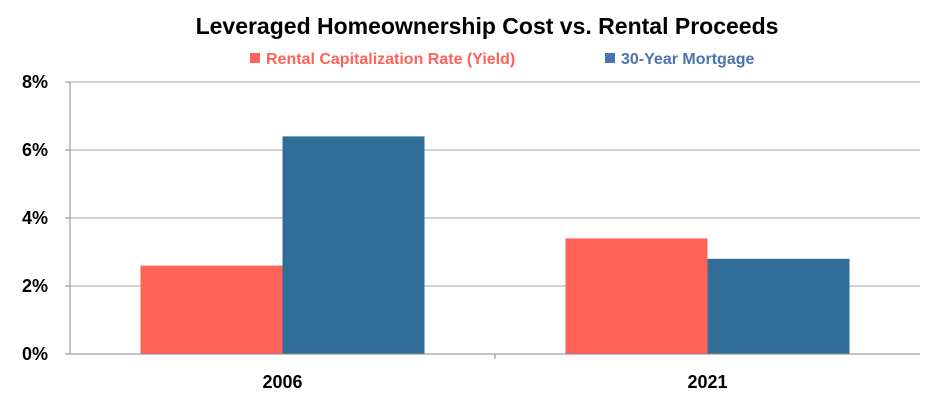  I want to click on legend-swatch-rental, so click(255, 58).